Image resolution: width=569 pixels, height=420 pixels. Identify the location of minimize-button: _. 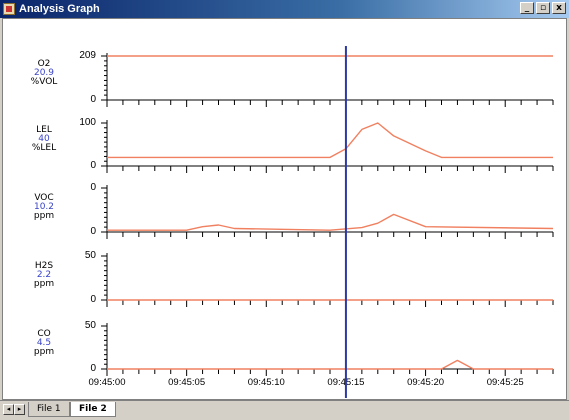
(527, 8).